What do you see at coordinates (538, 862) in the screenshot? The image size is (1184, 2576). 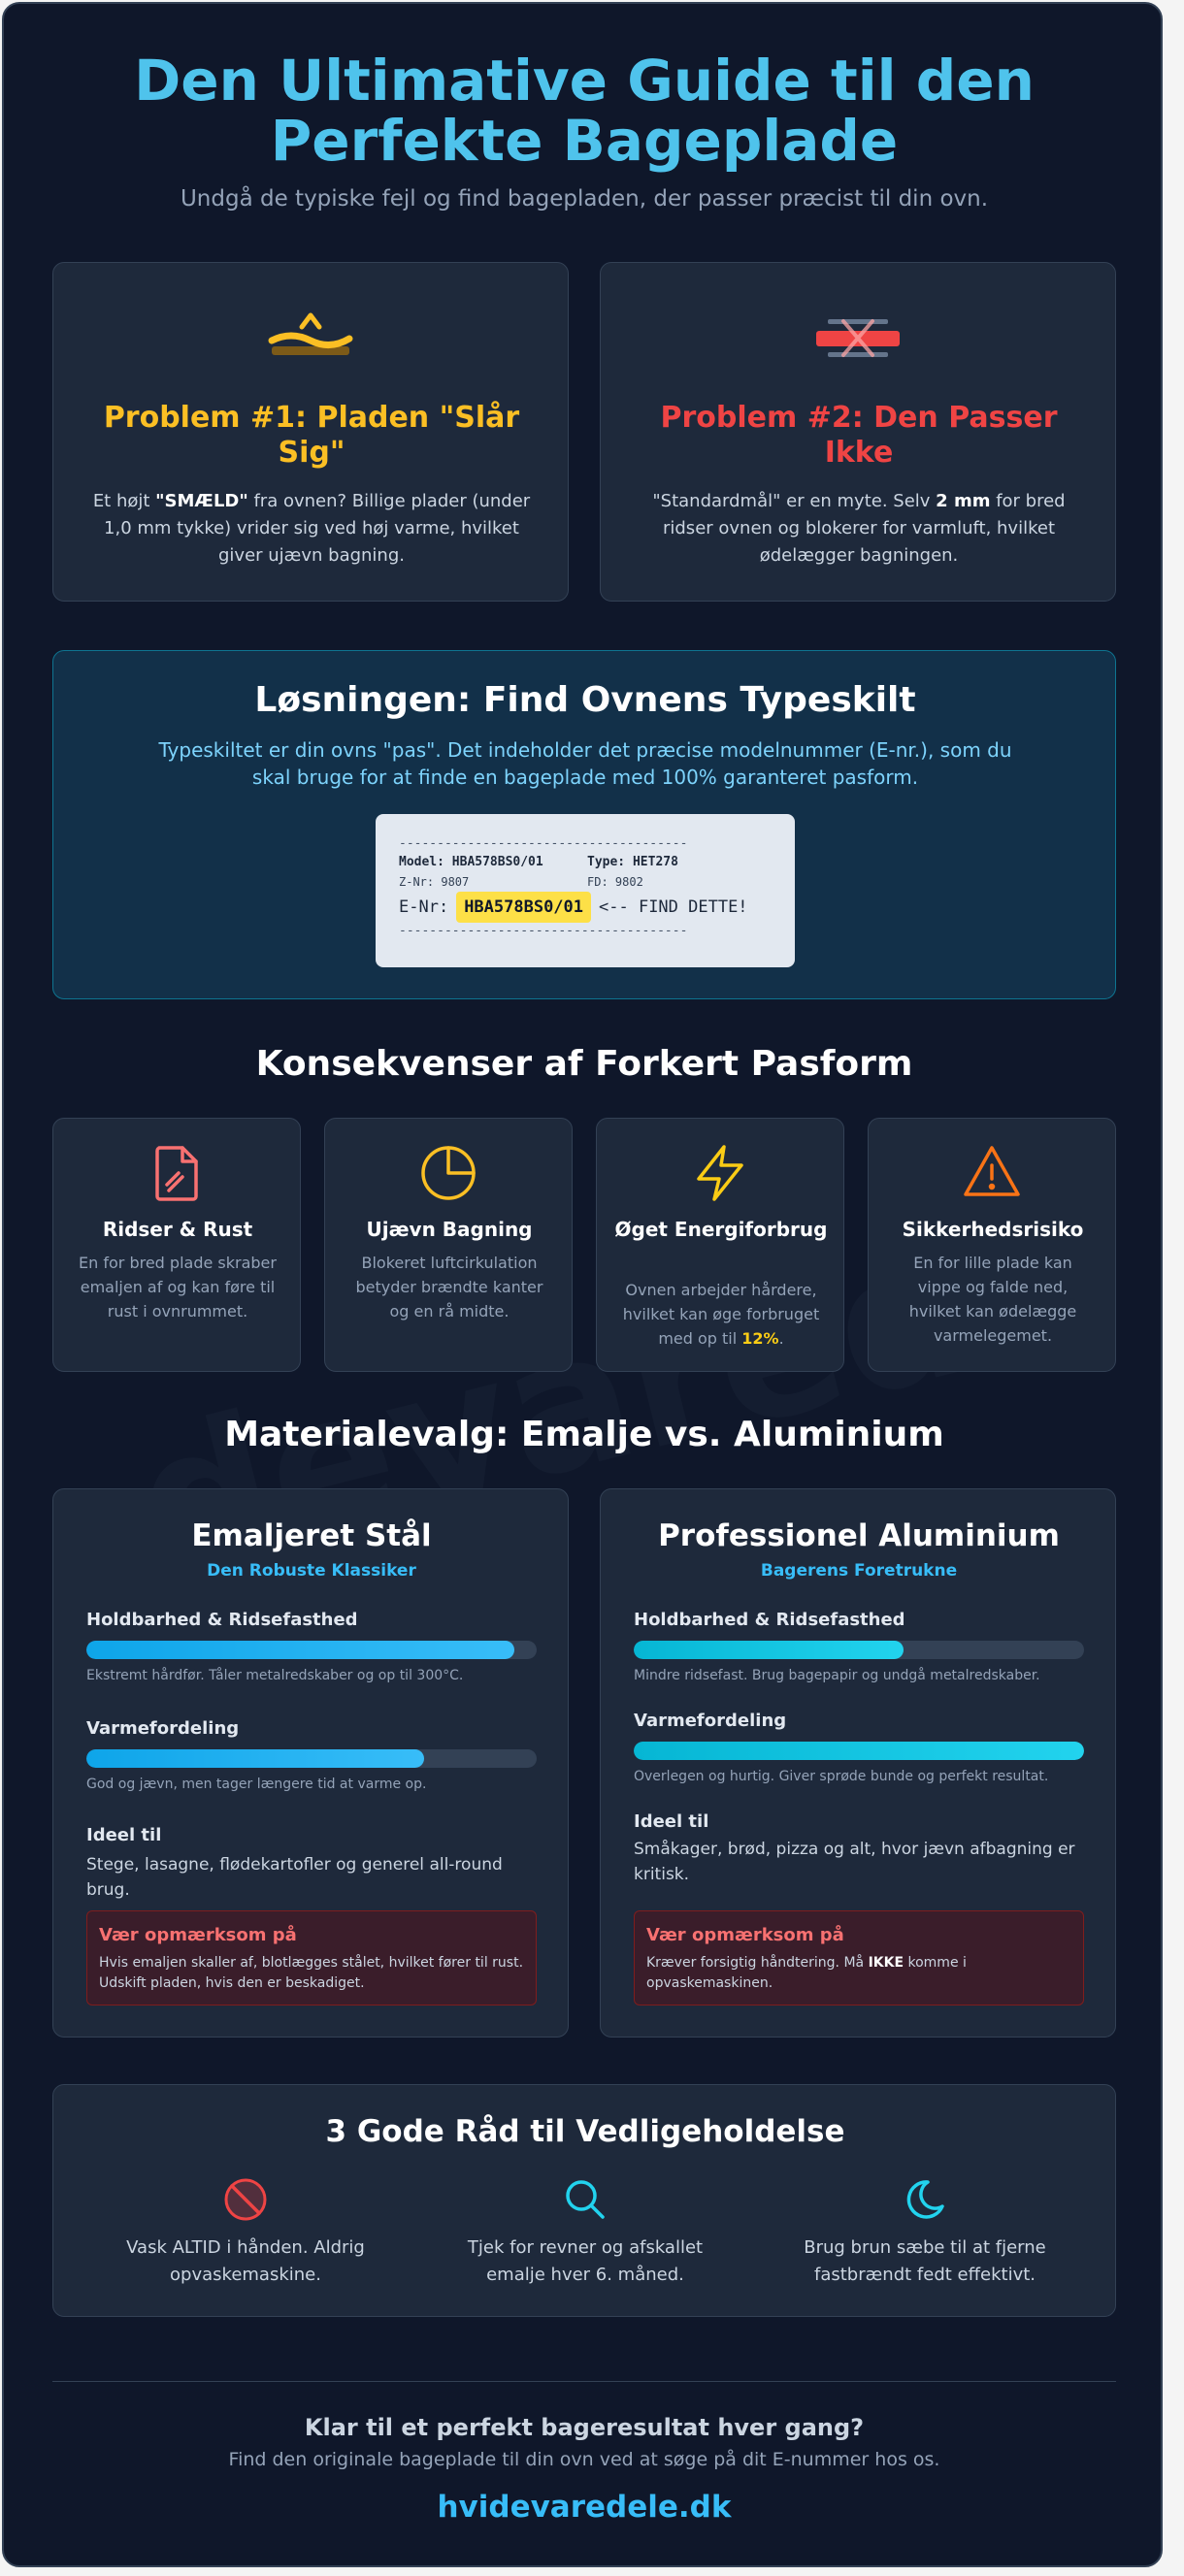 I see `plate-row-model: Model: HBA578BS0/01 Type: HET278` at bounding box center [538, 862].